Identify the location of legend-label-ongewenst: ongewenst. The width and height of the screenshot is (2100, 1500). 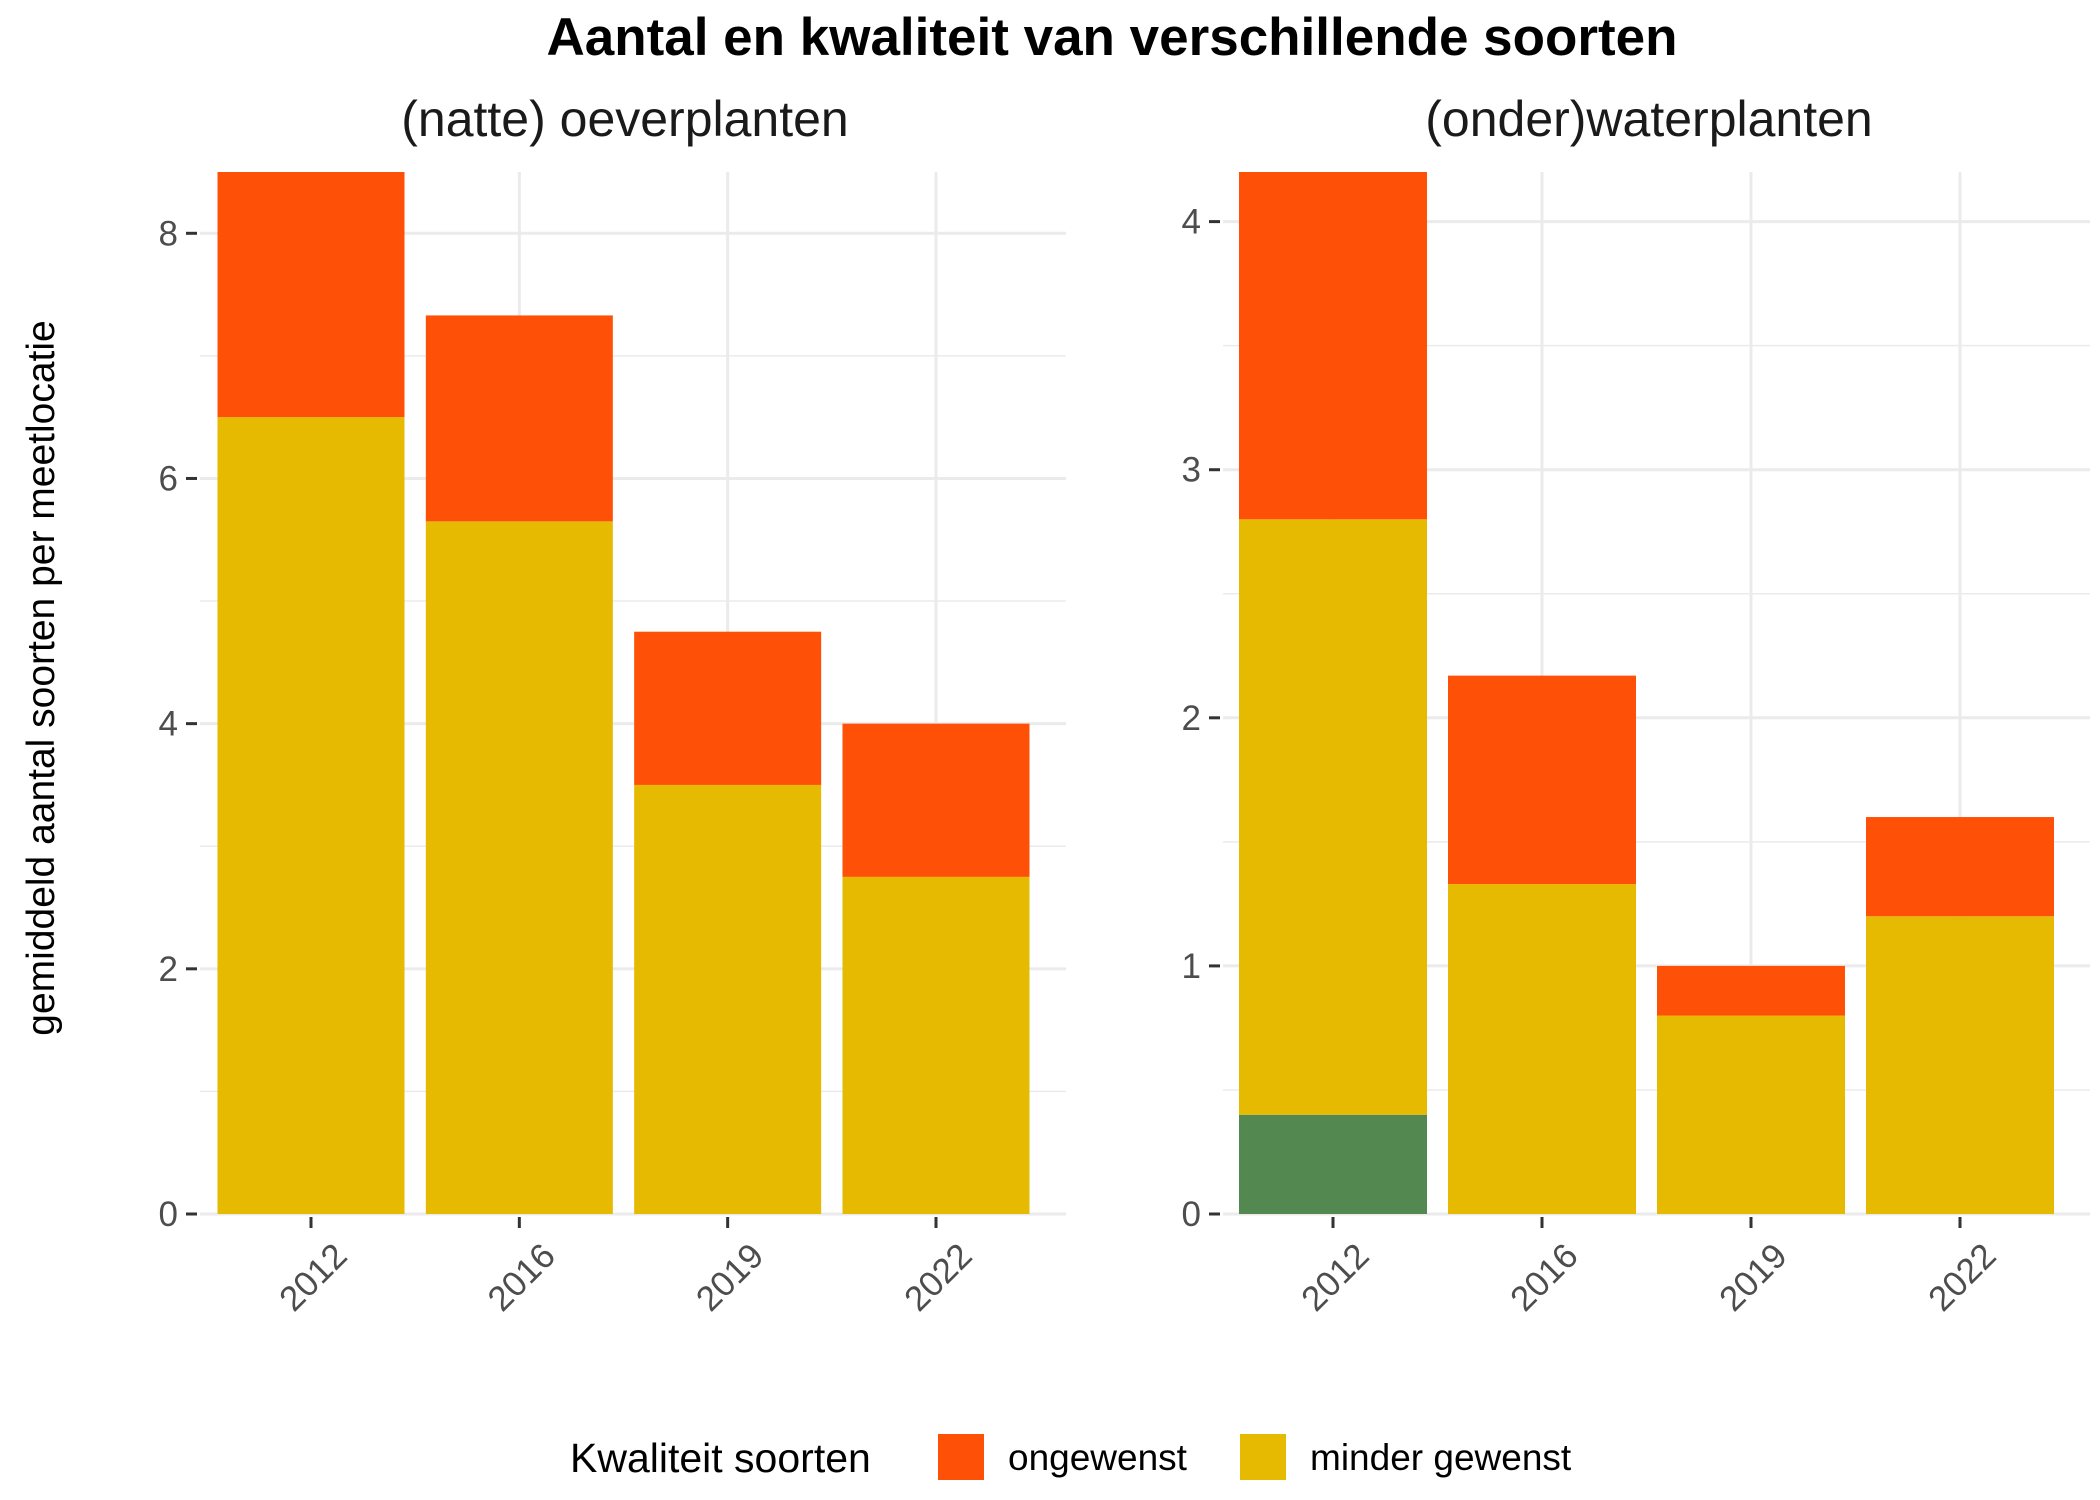
(1098, 1457).